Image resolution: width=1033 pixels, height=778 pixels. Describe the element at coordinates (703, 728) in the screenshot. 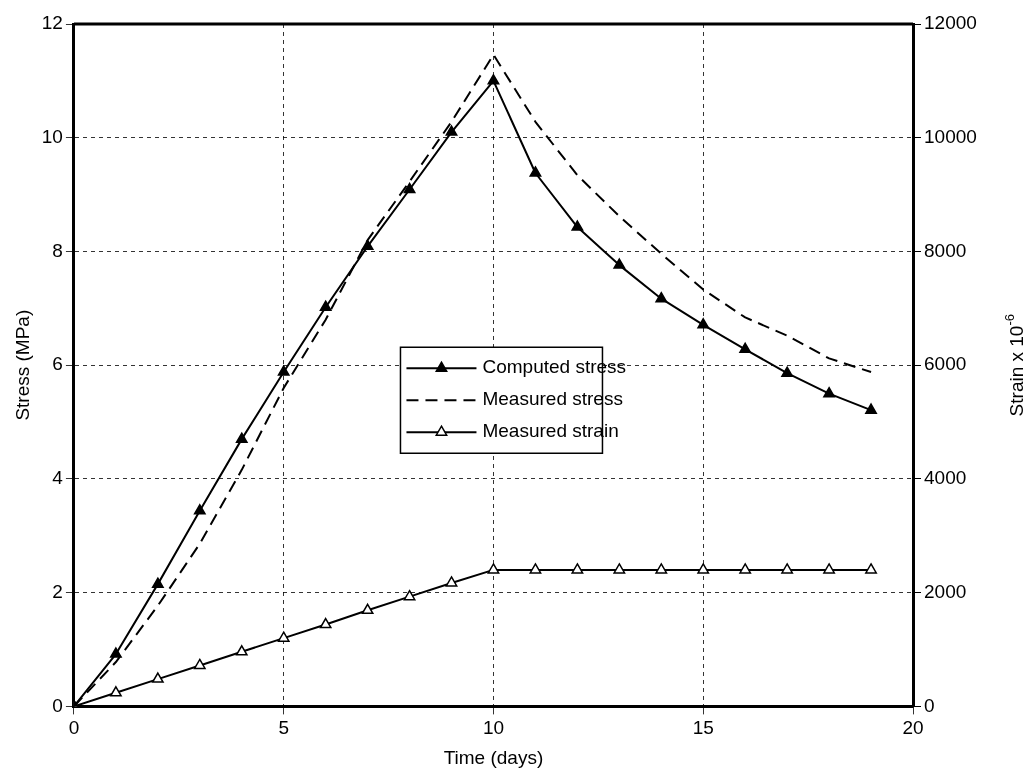

I see `x-tick-label: 15` at that location.